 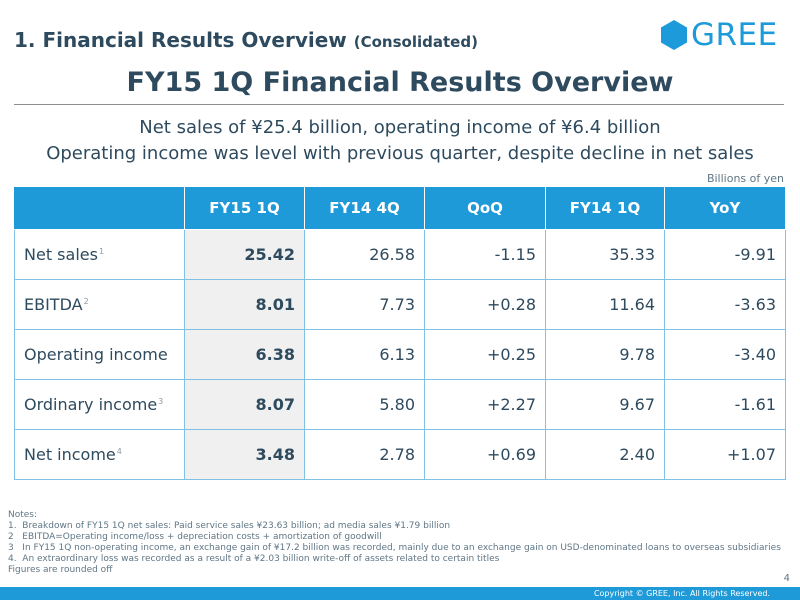 I want to click on table-row: Net sales1 25.42 26.58 -1.15 35.33 -9.91, so click(x=400, y=254).